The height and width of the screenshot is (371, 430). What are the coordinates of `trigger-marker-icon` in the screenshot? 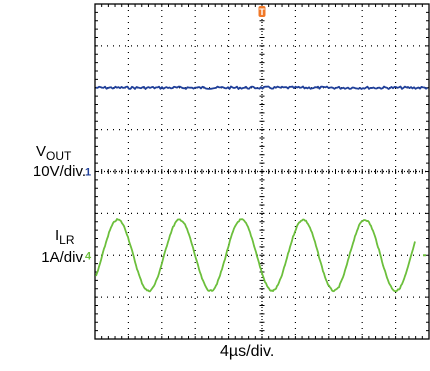 It's located at (262, 11).